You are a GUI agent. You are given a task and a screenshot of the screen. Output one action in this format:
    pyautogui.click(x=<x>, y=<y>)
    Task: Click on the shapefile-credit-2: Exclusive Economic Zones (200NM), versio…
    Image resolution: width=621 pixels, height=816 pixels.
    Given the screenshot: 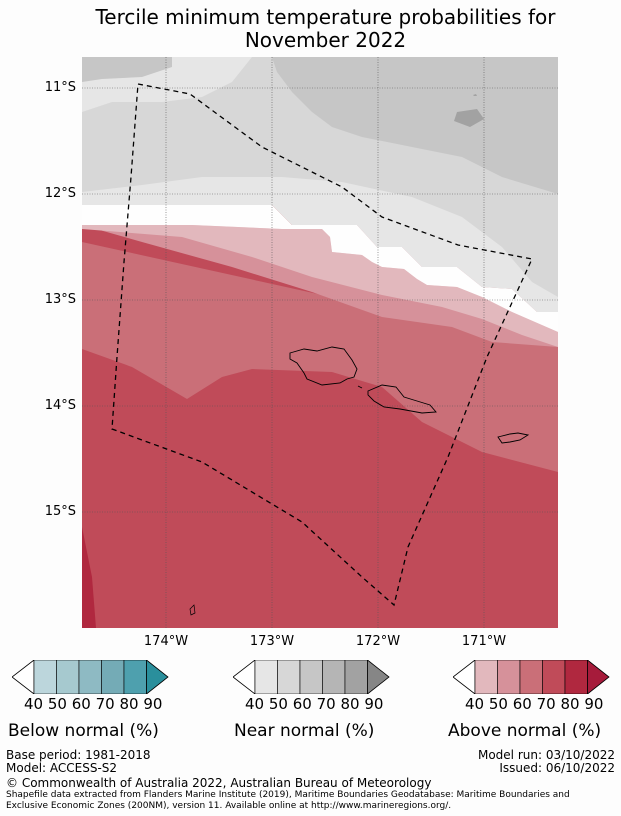 What is the action you would take?
    pyautogui.click(x=229, y=806)
    